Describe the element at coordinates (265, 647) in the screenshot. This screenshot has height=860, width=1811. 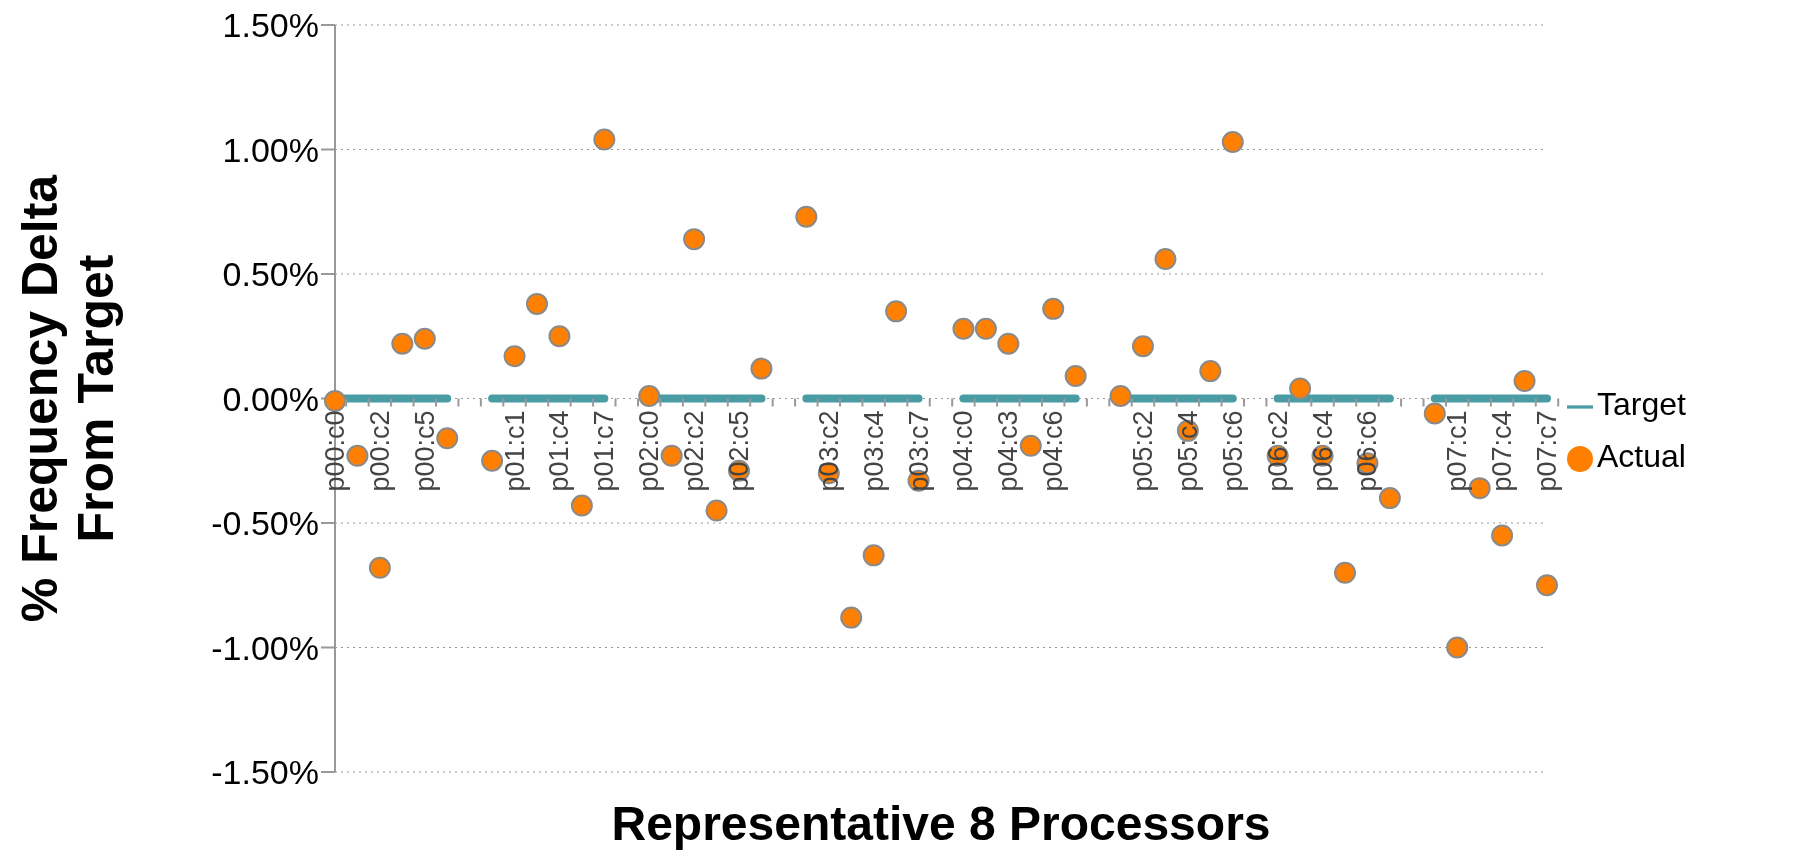
I see `y-tick-label: -1.00%` at that location.